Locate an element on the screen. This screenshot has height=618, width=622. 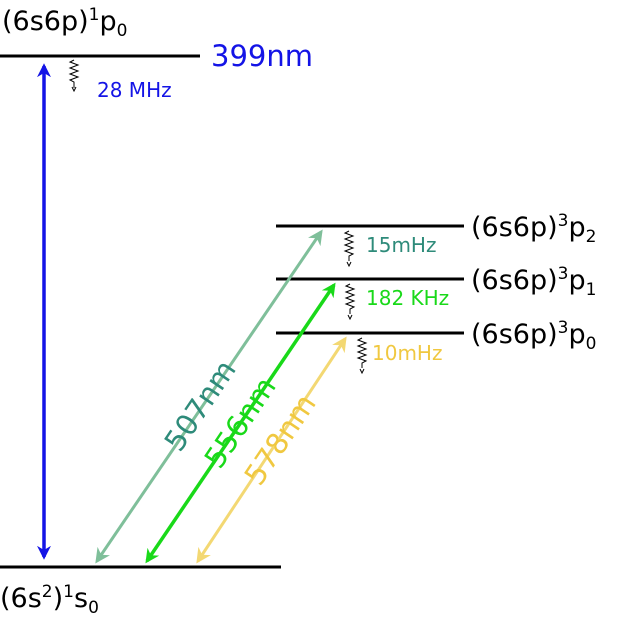
level-label-3p0: (6s6p)3p0 is located at coordinates (534, 336).